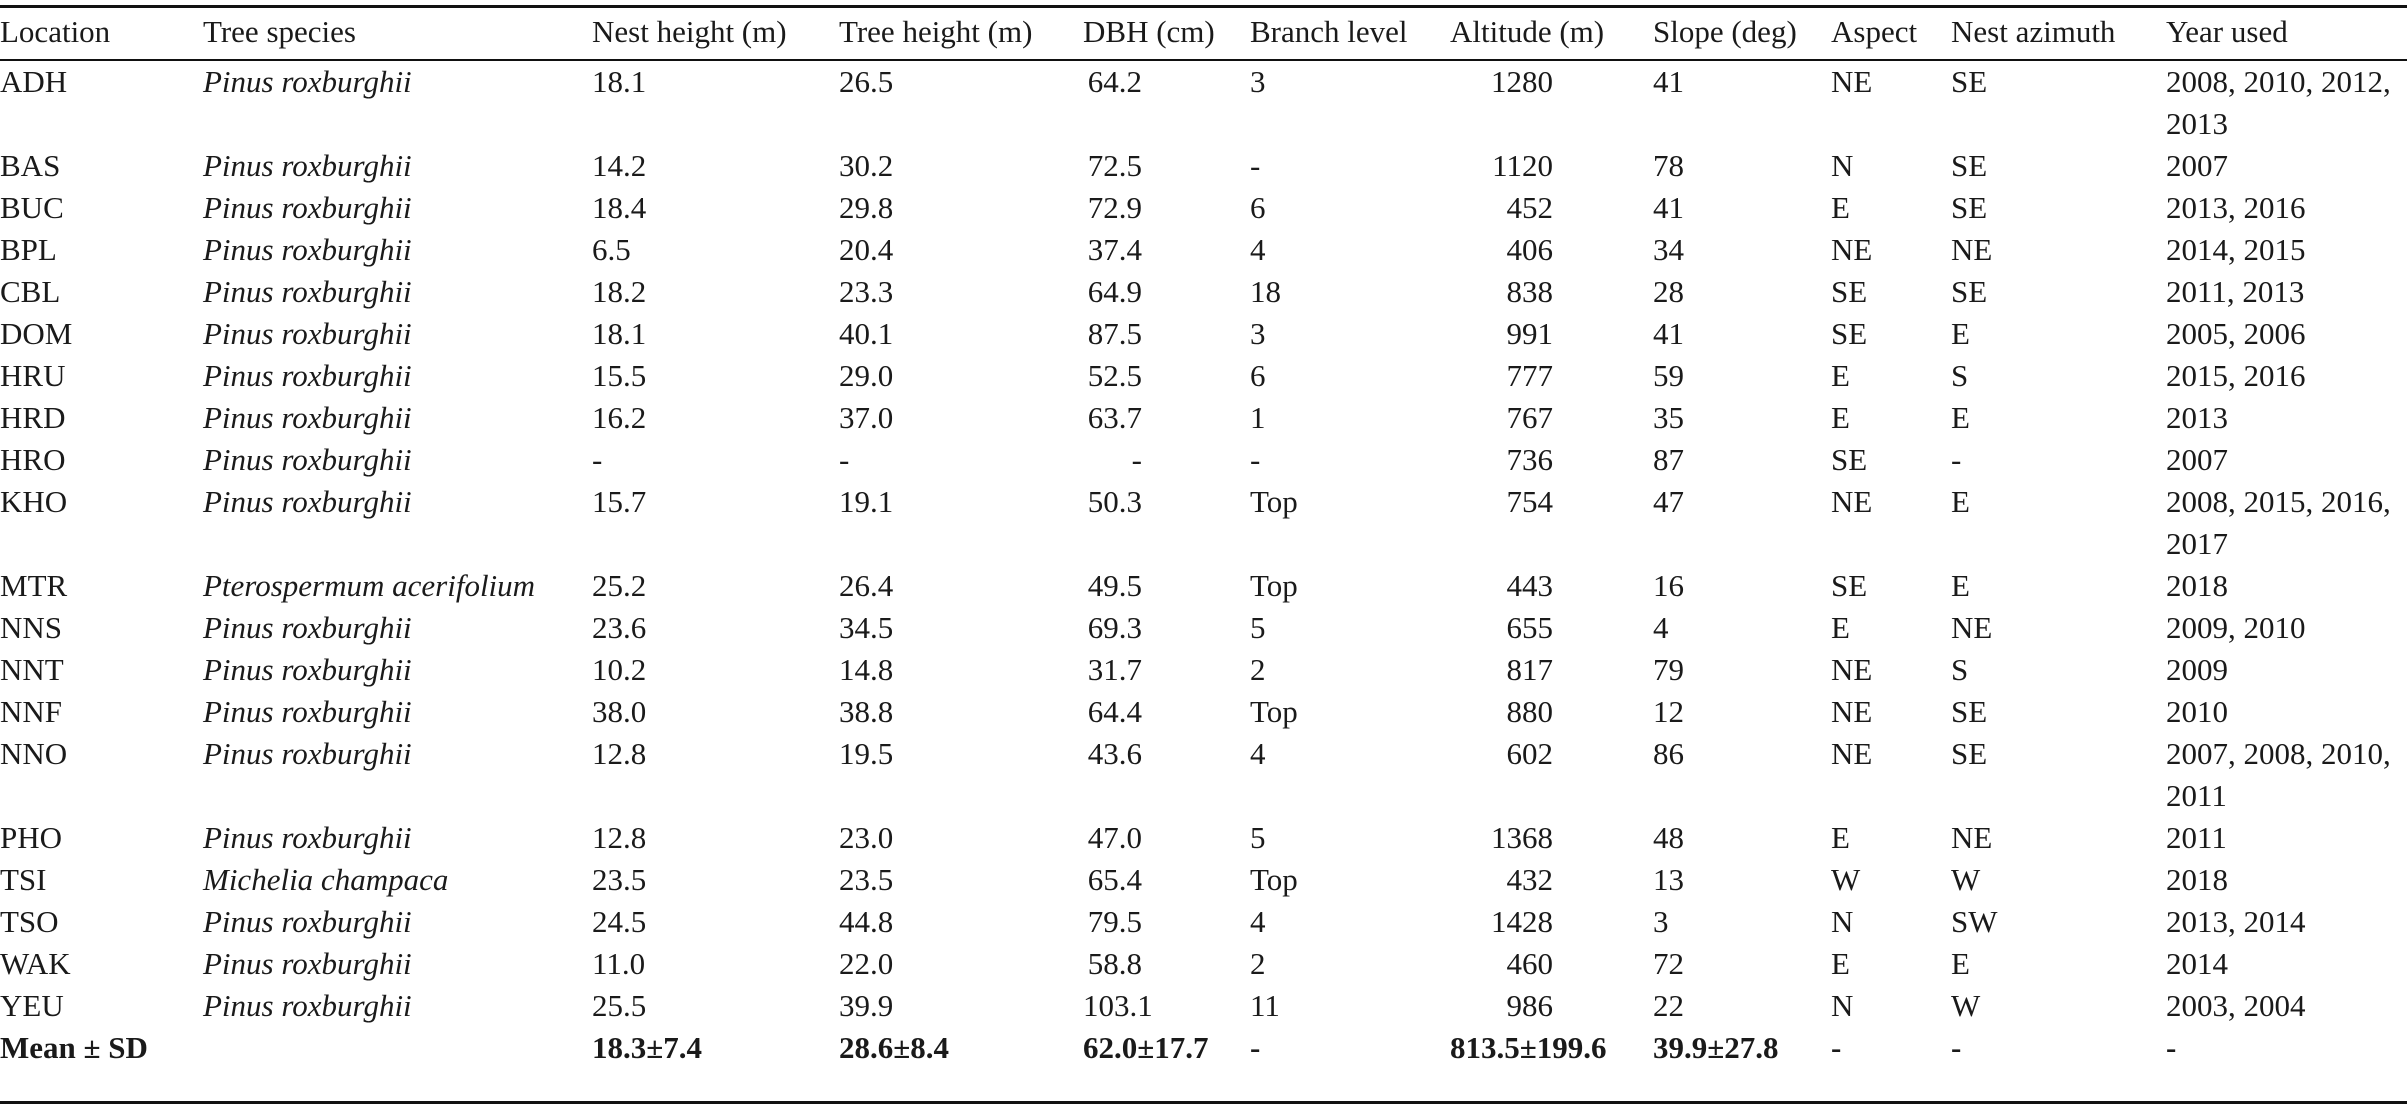  Describe the element at coordinates (619, 501) in the screenshot. I see `cell-nest-height: 15.7` at that location.